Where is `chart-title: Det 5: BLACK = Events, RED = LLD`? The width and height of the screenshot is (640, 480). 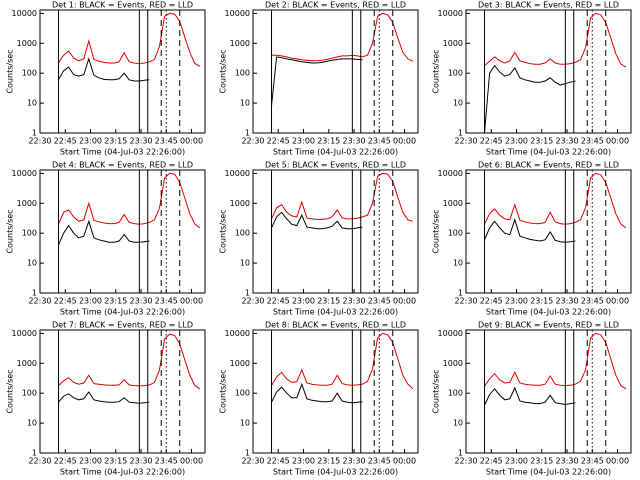
chart-title: Det 5: BLACK = Events, RED = LLD is located at coordinates (335, 165).